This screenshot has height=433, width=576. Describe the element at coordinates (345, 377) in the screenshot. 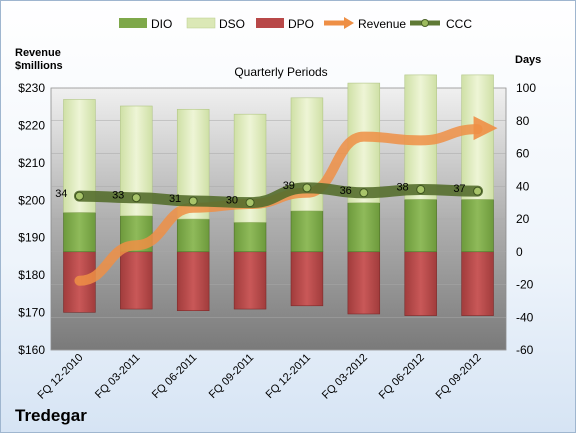

I see `x-tick-label: FQ 03-2012` at that location.